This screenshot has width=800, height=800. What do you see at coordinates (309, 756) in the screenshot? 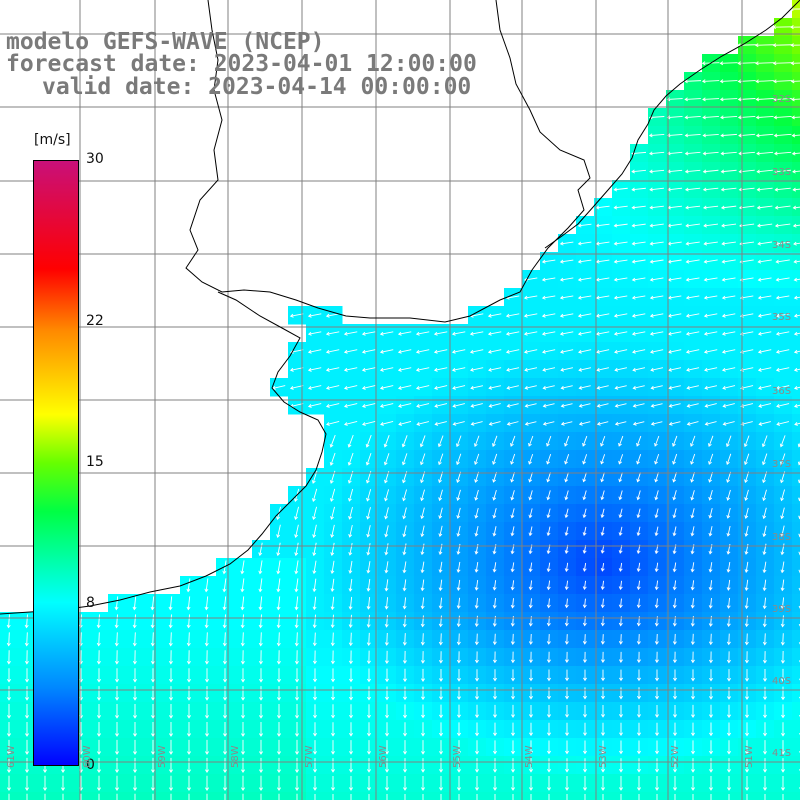
I see `longitude-label: 57W` at bounding box center [309, 756].